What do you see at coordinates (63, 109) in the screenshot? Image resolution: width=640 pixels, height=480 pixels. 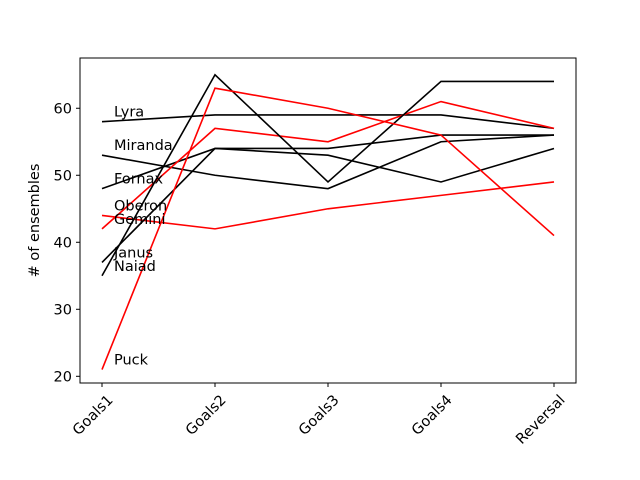 I see `y-tick-label: 60` at bounding box center [63, 109].